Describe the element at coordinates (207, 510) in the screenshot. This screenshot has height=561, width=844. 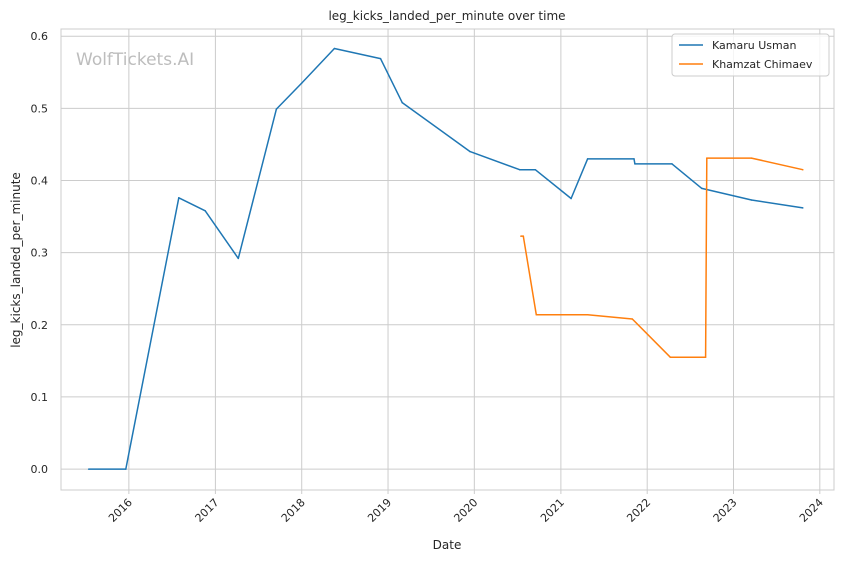
I see `x-tick-label: 2017` at that location.